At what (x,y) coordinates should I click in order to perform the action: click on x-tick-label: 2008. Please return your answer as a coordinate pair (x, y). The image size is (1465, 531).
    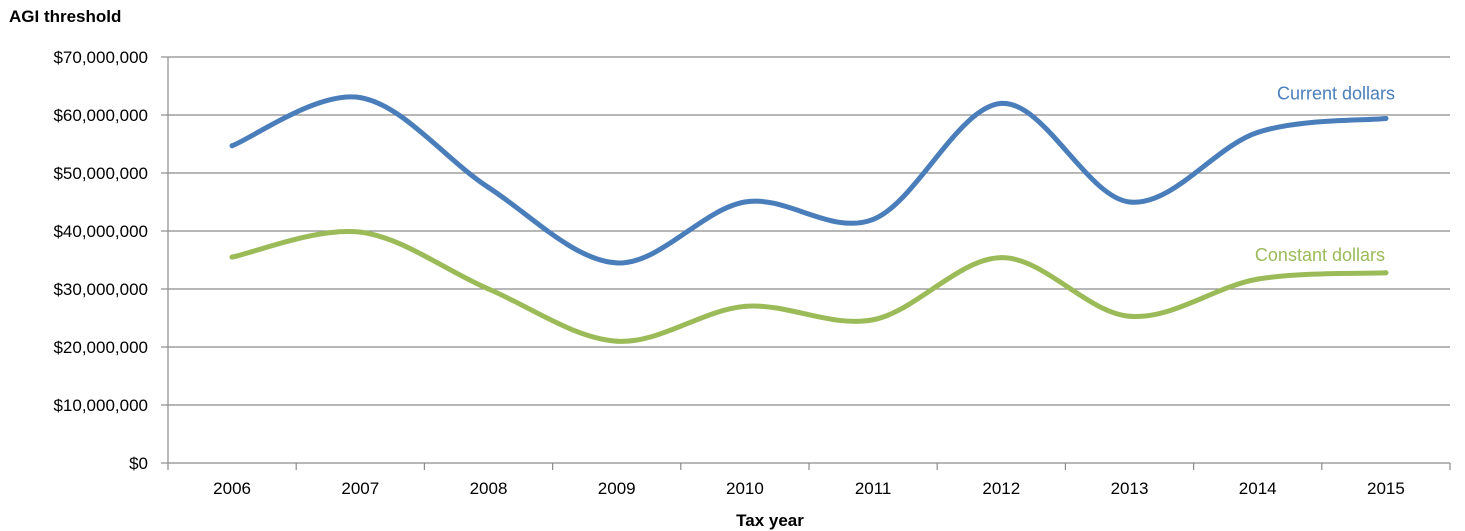
    Looking at the image, I should click on (489, 488).